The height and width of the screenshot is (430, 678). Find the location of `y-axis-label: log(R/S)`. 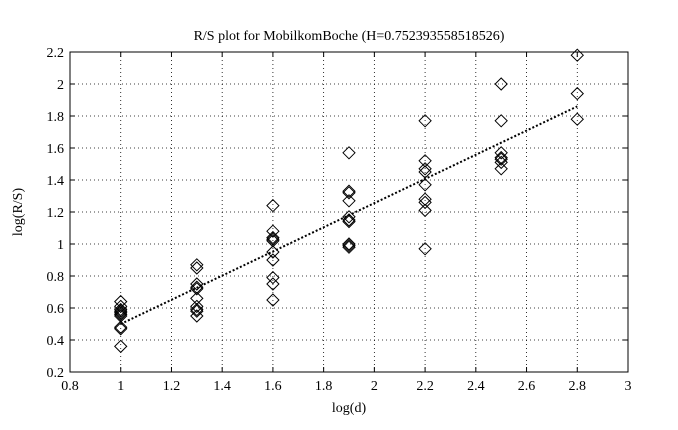

y-axis-label: log(R/S) is located at coordinates (18, 212).